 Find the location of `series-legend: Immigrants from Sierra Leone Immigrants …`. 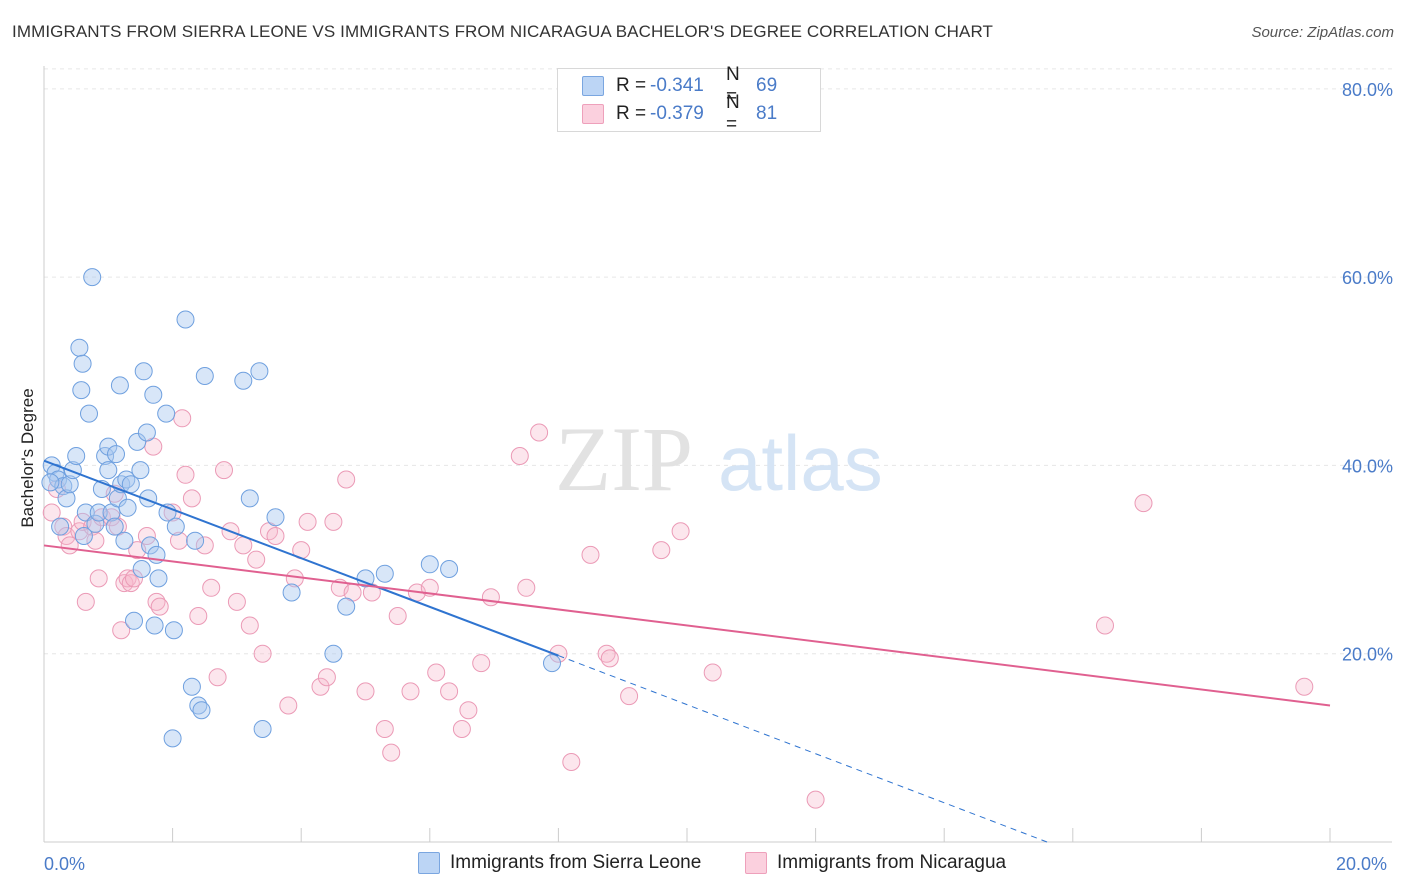

series-legend: Immigrants from Sierra Leone Immigrants … is located at coordinates (703, 865).